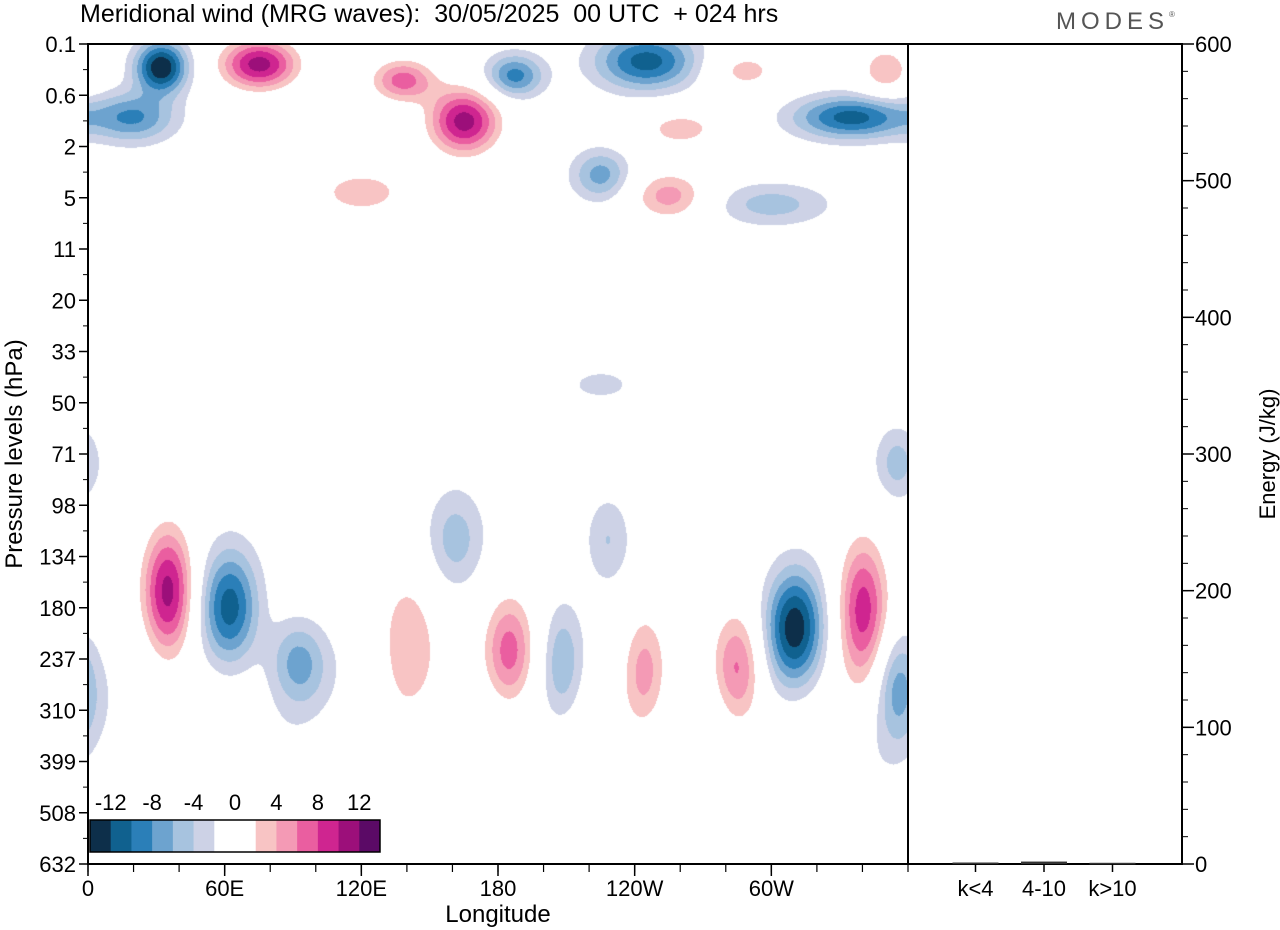 The image size is (1280, 930). Describe the element at coordinates (1213, 181) in the screenshot. I see `energy-tick-label: 500` at that location.